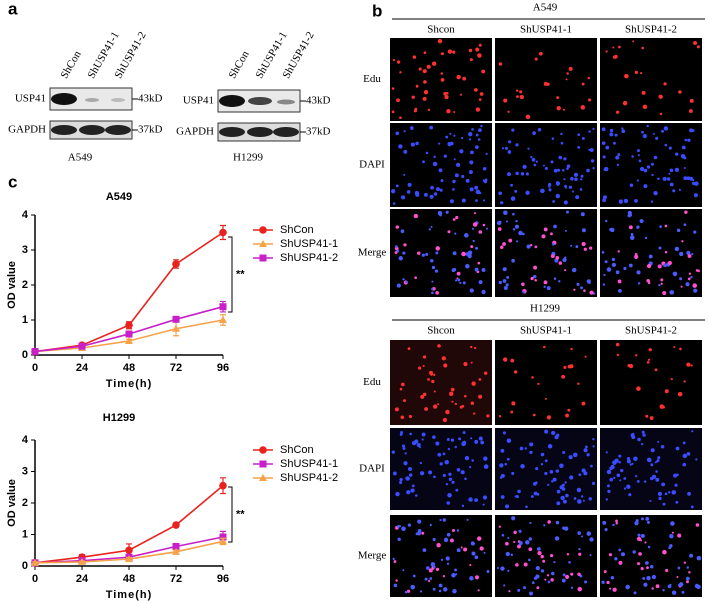 This screenshot has height=603, width=709. Describe the element at coordinates (309, 258) in the screenshot. I see `legend-label: ShUSP41-2` at that location.